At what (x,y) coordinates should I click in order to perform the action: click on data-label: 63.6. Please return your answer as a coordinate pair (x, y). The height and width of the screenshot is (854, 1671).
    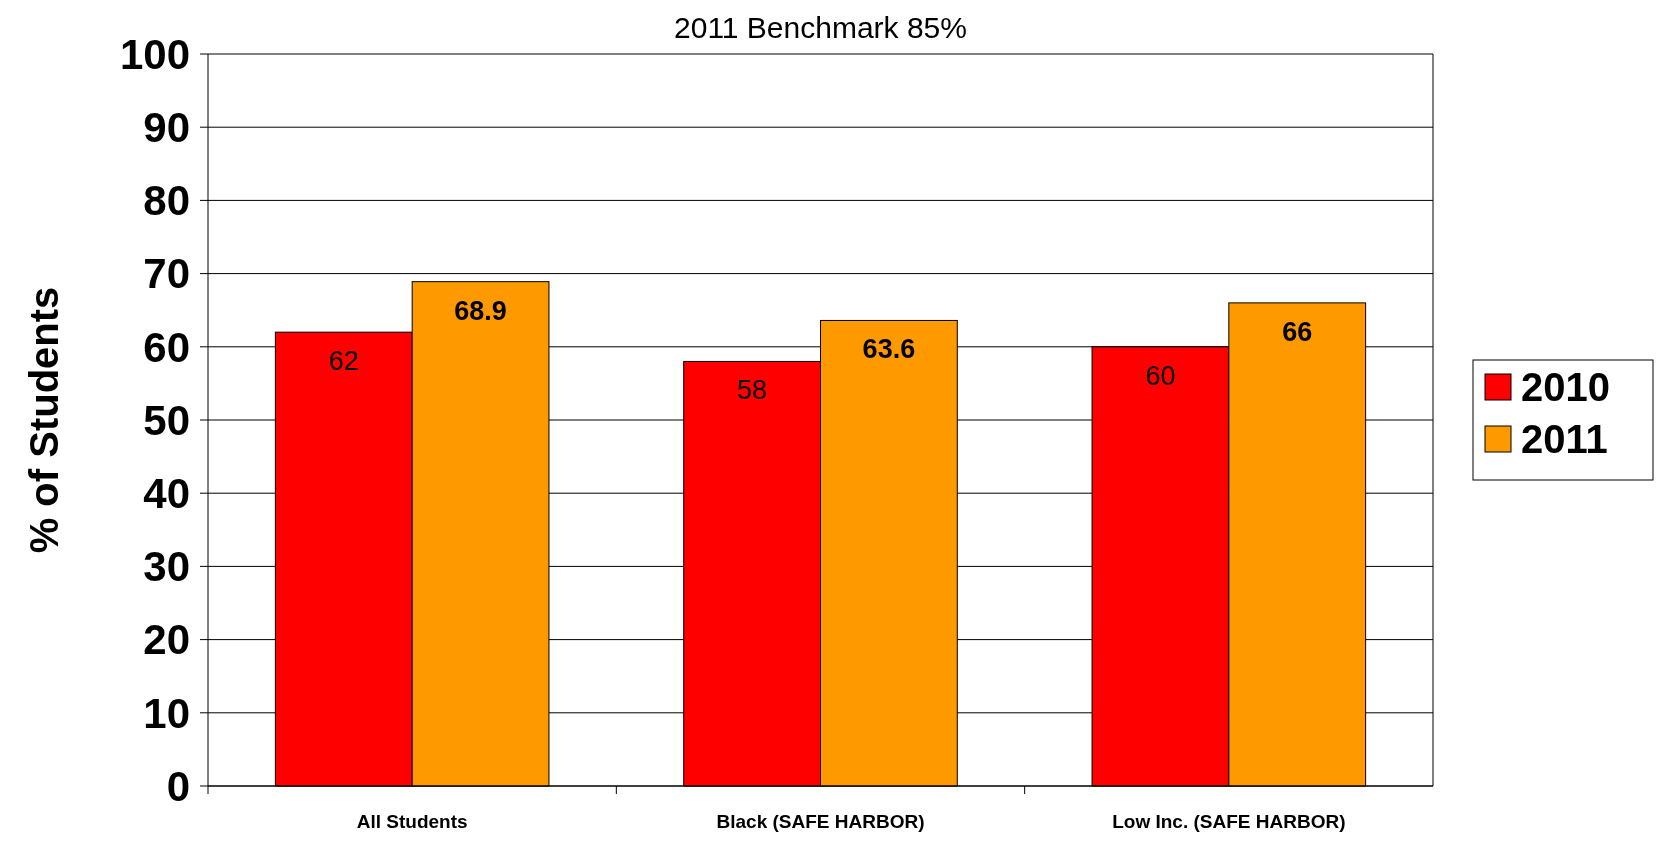
    Looking at the image, I should click on (889, 349).